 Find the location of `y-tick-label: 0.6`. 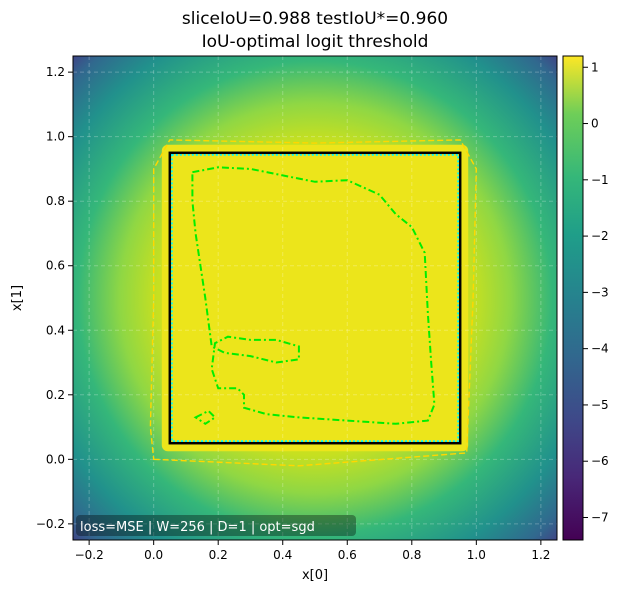

y-tick-label: 0.6 is located at coordinates (55, 266).